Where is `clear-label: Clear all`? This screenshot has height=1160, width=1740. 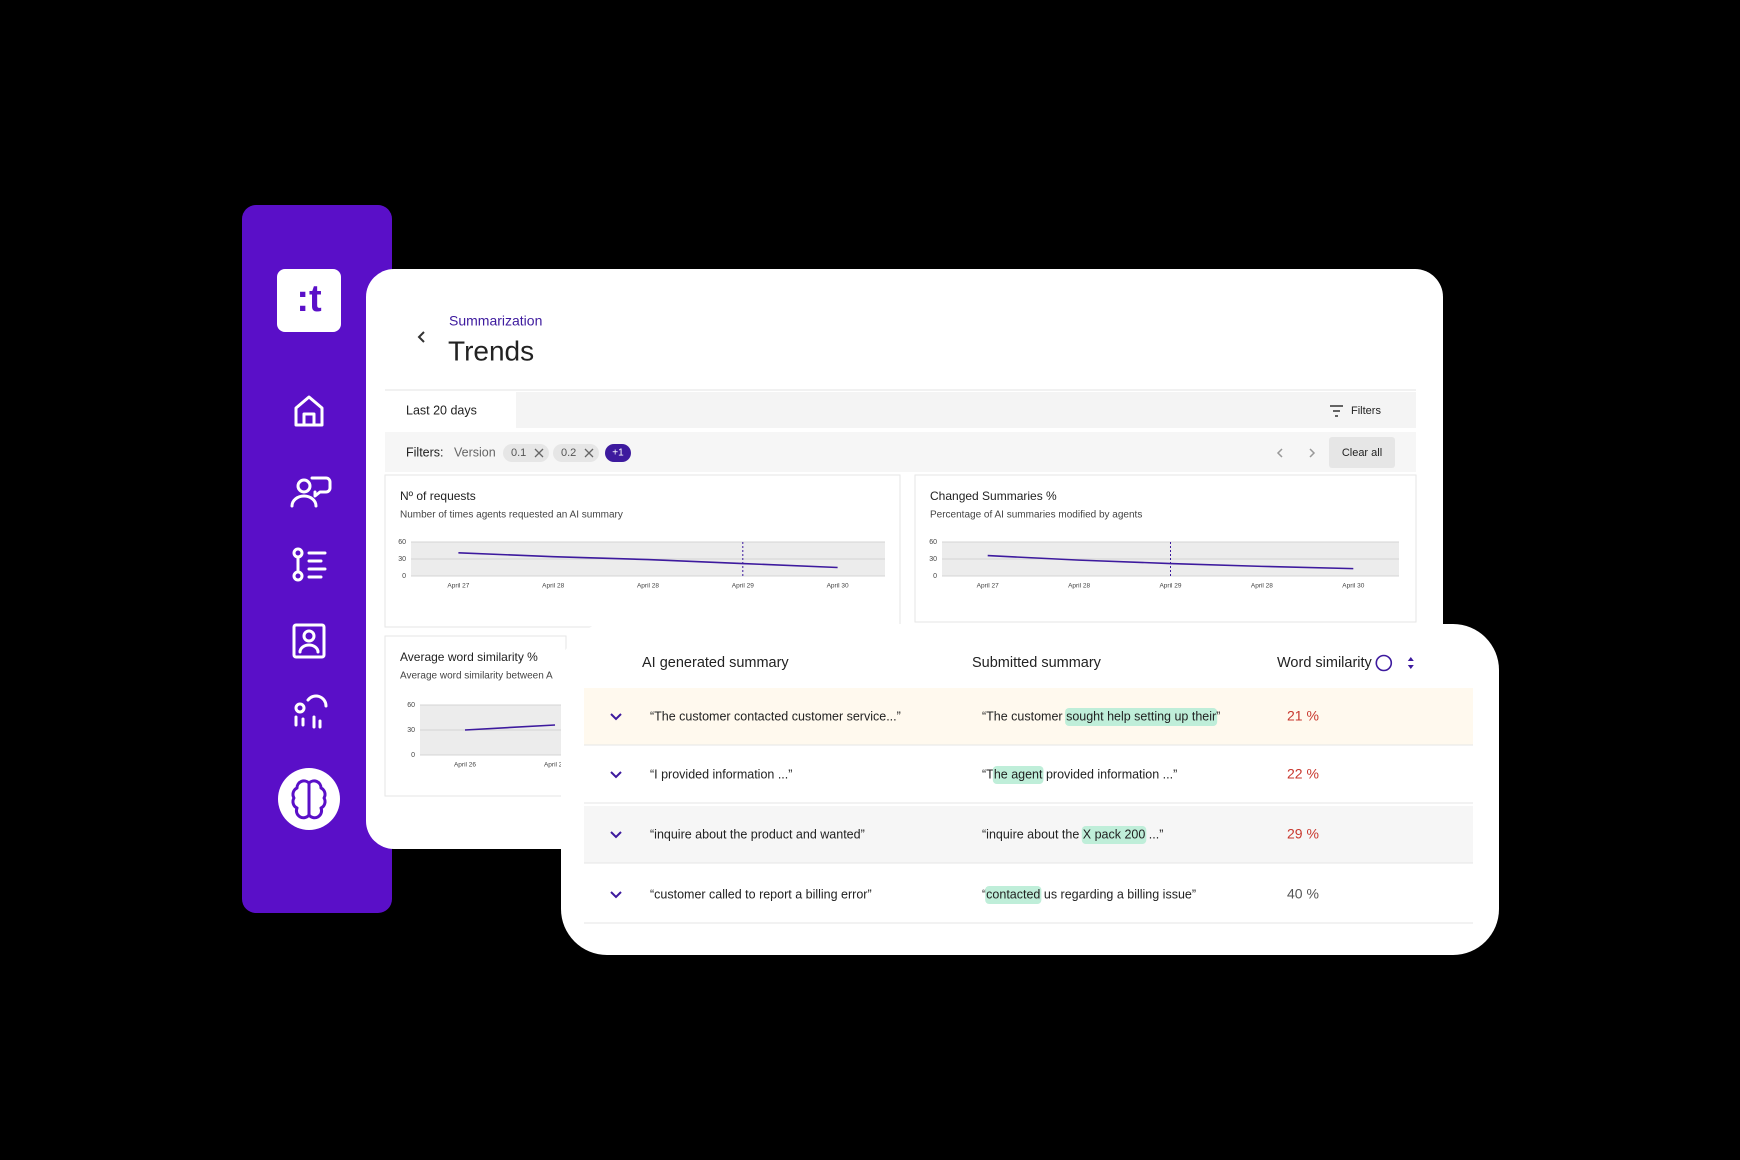
clear-label: Clear all is located at coordinates (1362, 453).